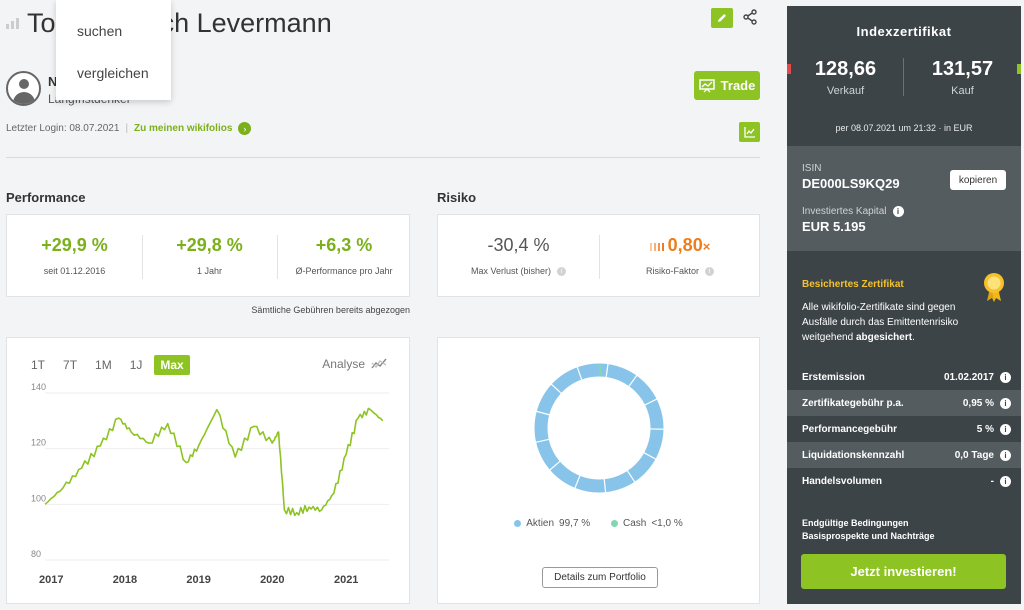 Image resolution: width=1024 pixels, height=610 pixels. What do you see at coordinates (575, 523) in the screenshot?
I see `legend-value: 99,7 %` at bounding box center [575, 523].